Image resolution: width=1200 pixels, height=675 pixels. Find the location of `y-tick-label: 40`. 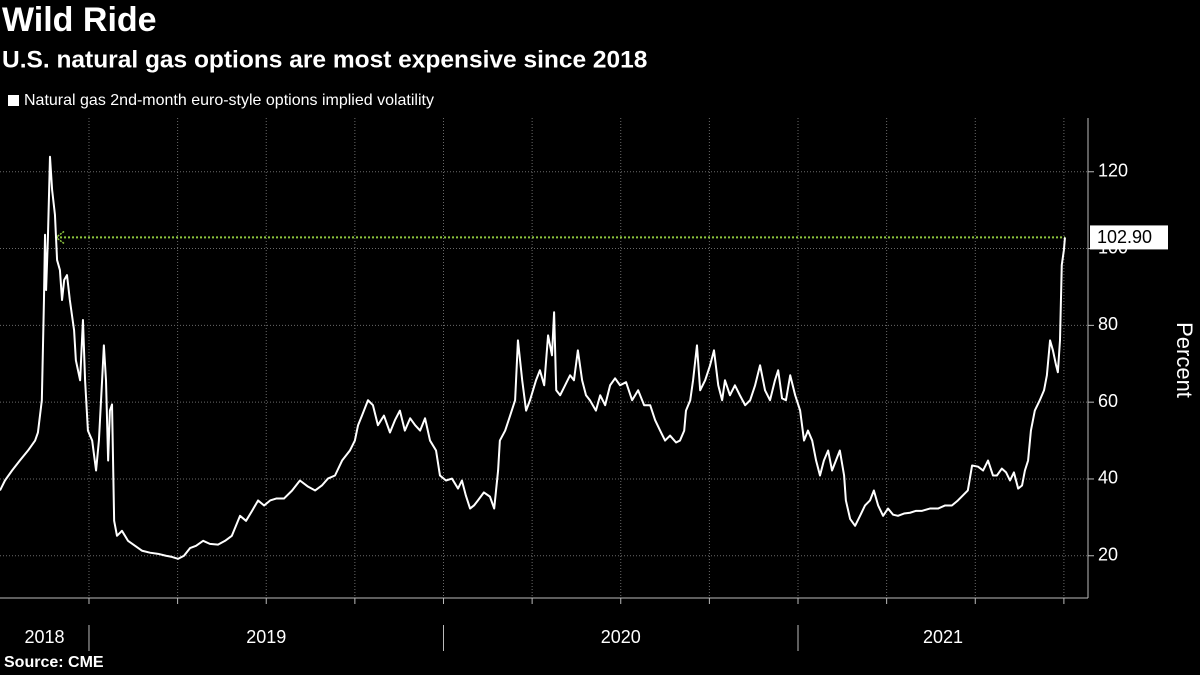

y-tick-label: 40 is located at coordinates (1108, 478).